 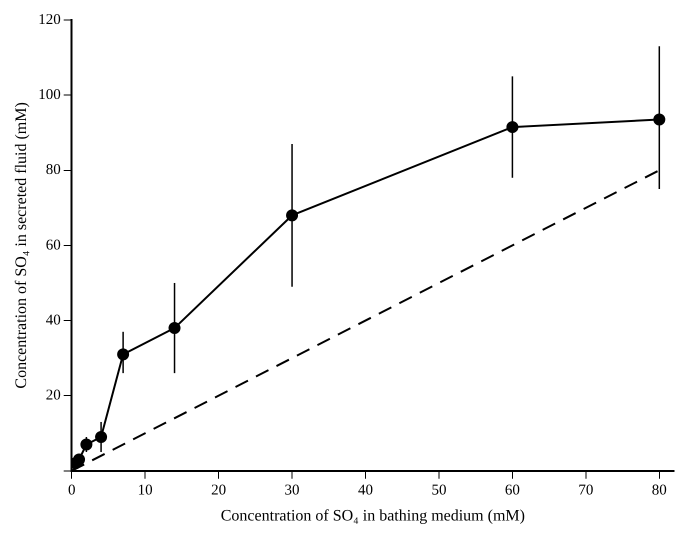 I want to click on y-tick-label: 100, so click(x=49, y=95).